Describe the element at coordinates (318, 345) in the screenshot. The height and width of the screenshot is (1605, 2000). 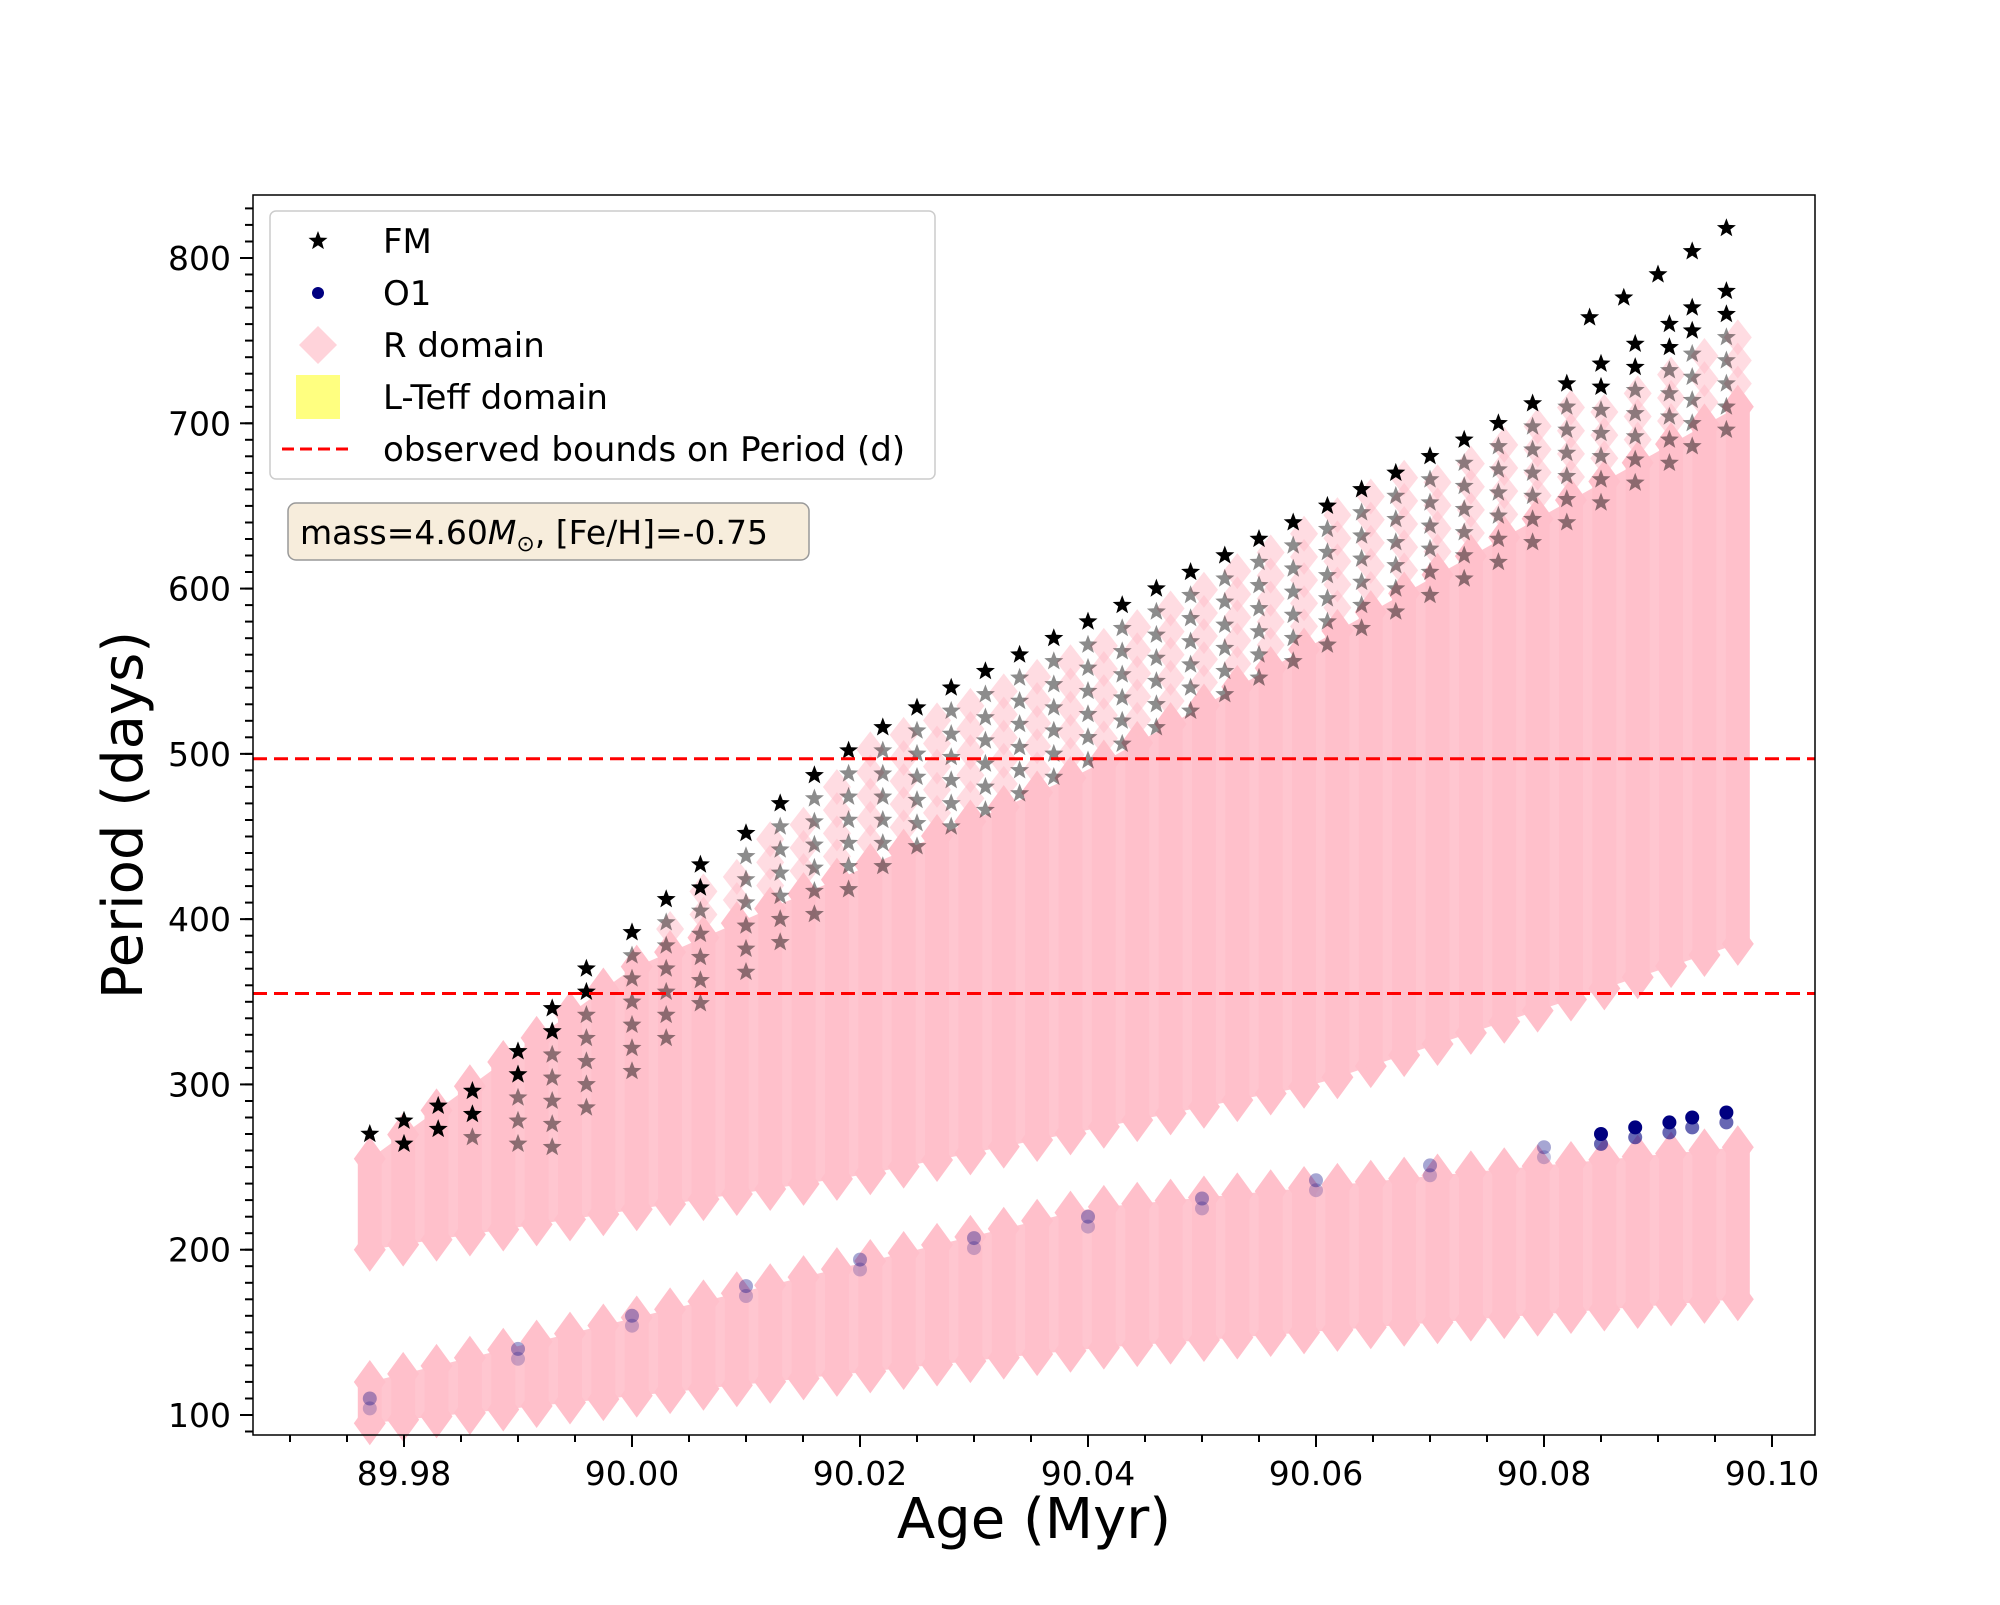
I see `legend-r-domain-marker` at that location.